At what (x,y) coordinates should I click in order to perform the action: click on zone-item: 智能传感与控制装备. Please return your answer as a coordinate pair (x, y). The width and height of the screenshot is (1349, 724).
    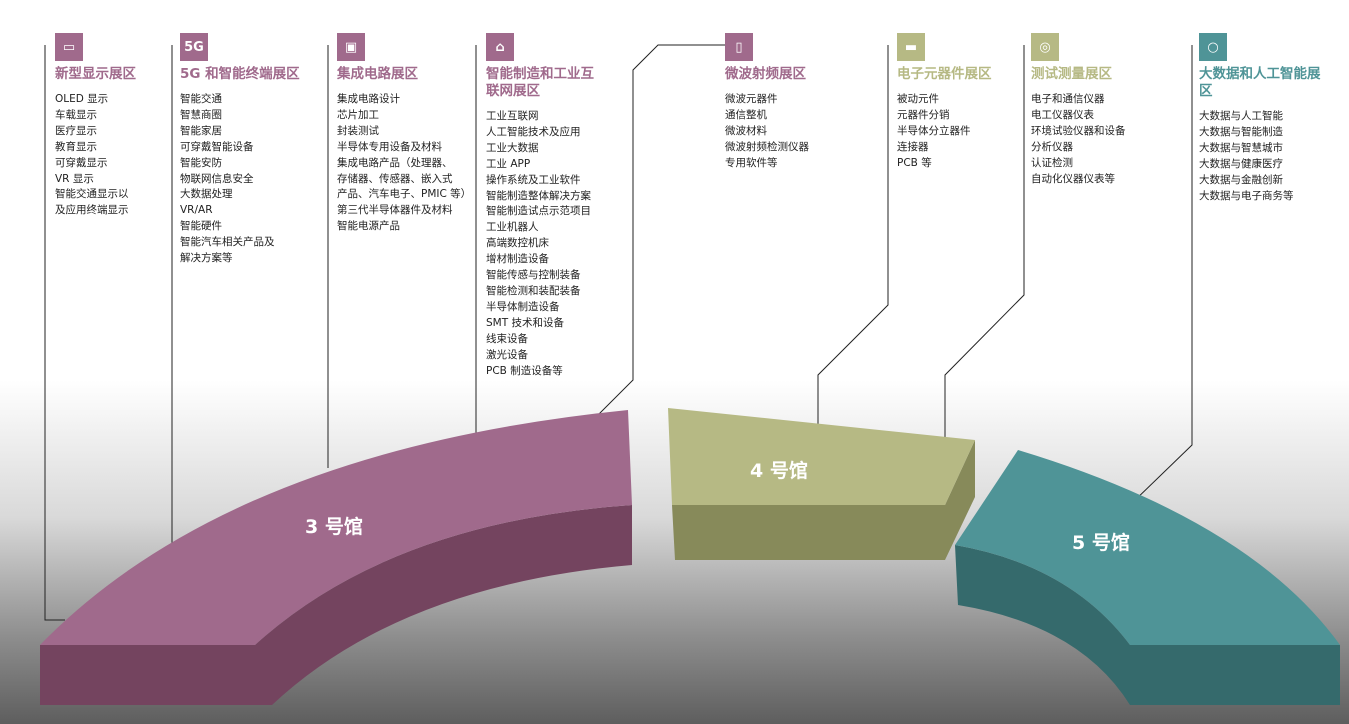
    Looking at the image, I should click on (533, 275).